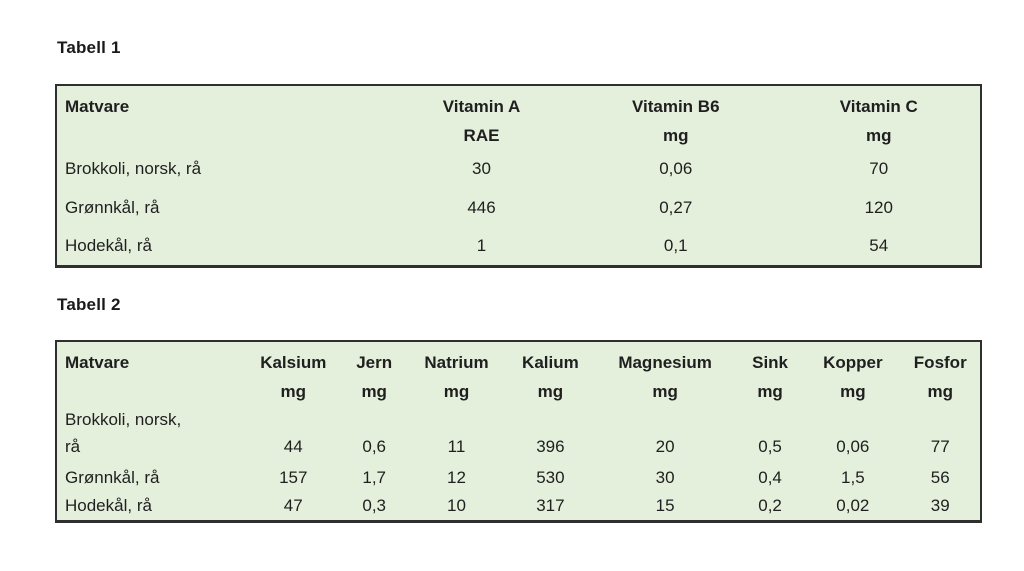 The width and height of the screenshot is (1024, 571). Describe the element at coordinates (852, 373) in the screenshot. I see `column-header-kopper: Kopper mg` at that location.